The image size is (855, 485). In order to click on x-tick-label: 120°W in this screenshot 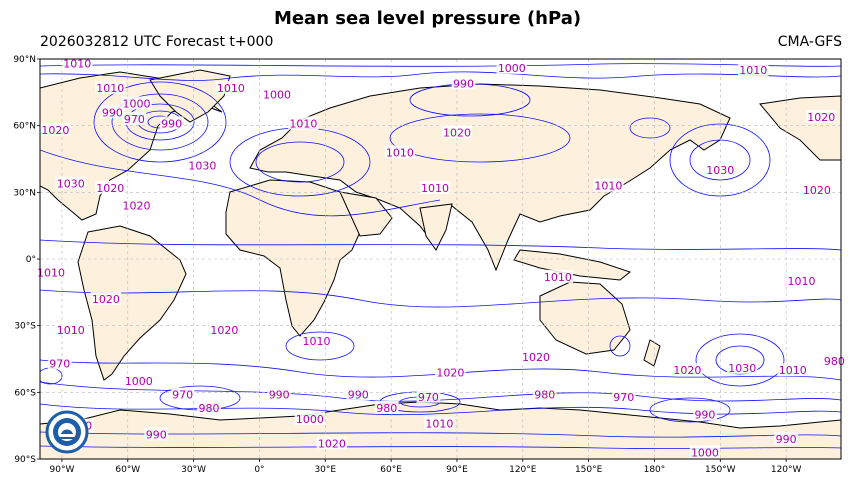, I will do `click(786, 470)`.